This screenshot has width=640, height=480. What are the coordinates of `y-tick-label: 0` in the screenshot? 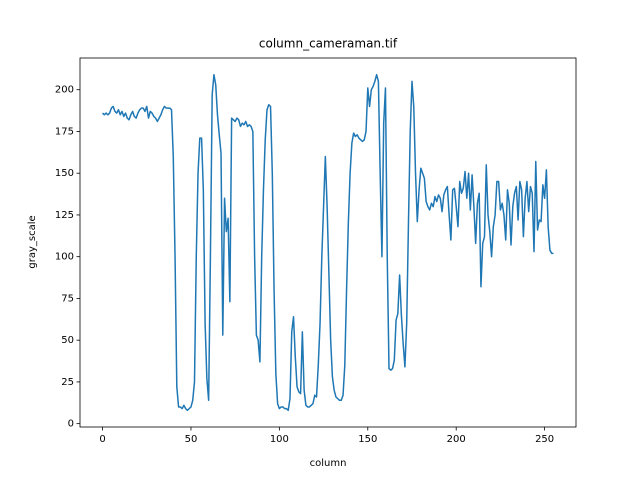 It's located at (71, 424).